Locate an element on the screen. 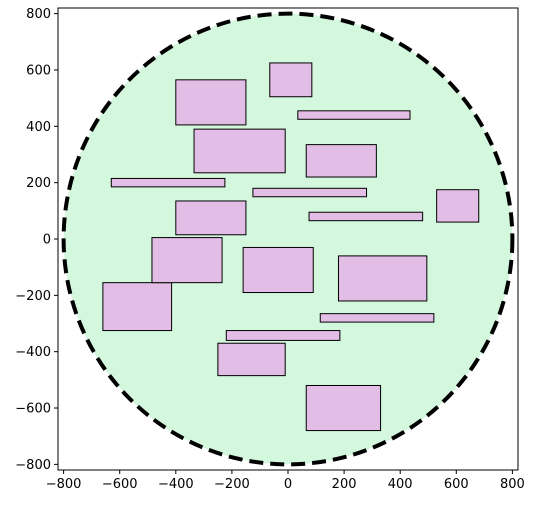 Image resolution: width=536 pixels, height=505 pixels. x-tick-label: 800 is located at coordinates (512, 484).